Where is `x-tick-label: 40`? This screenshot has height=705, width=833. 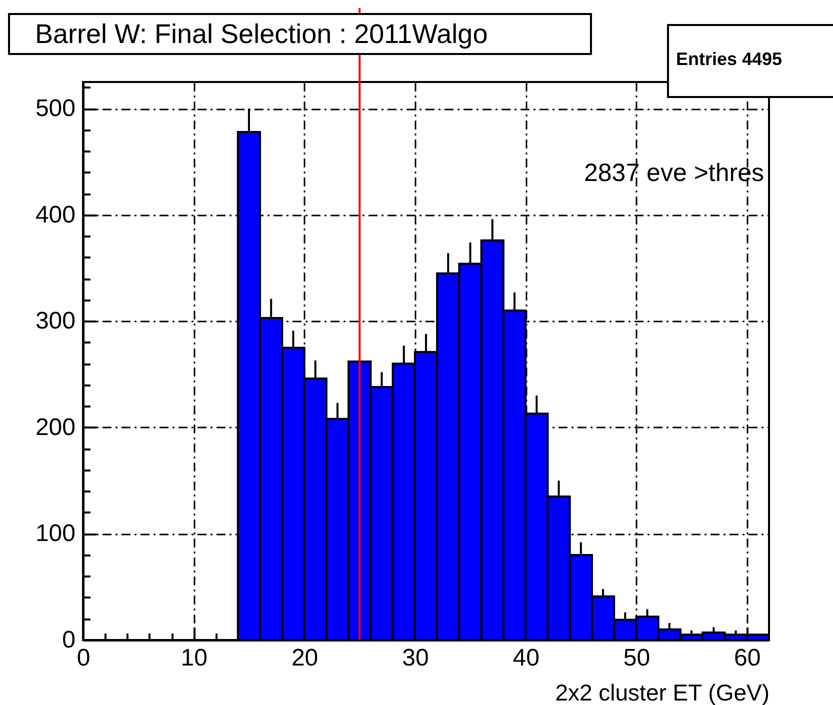 x-tick-label: 40 is located at coordinates (526, 658).